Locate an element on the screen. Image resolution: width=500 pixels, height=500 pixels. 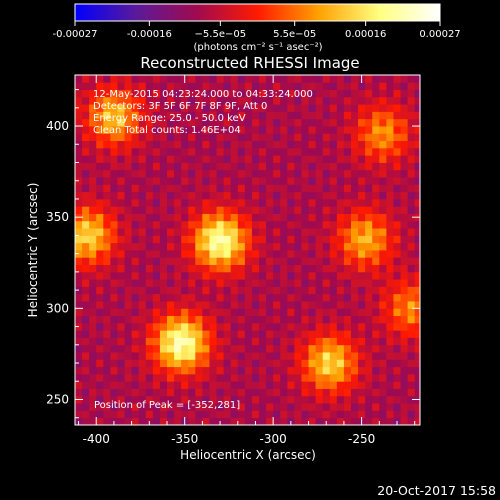
chart-title: Reconstructed RHESSI Image is located at coordinates (249, 63).